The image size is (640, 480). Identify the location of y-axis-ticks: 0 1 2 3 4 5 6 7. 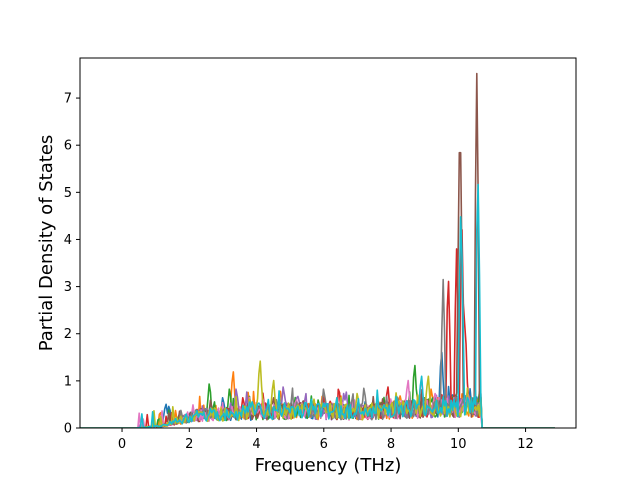
(72, 264).